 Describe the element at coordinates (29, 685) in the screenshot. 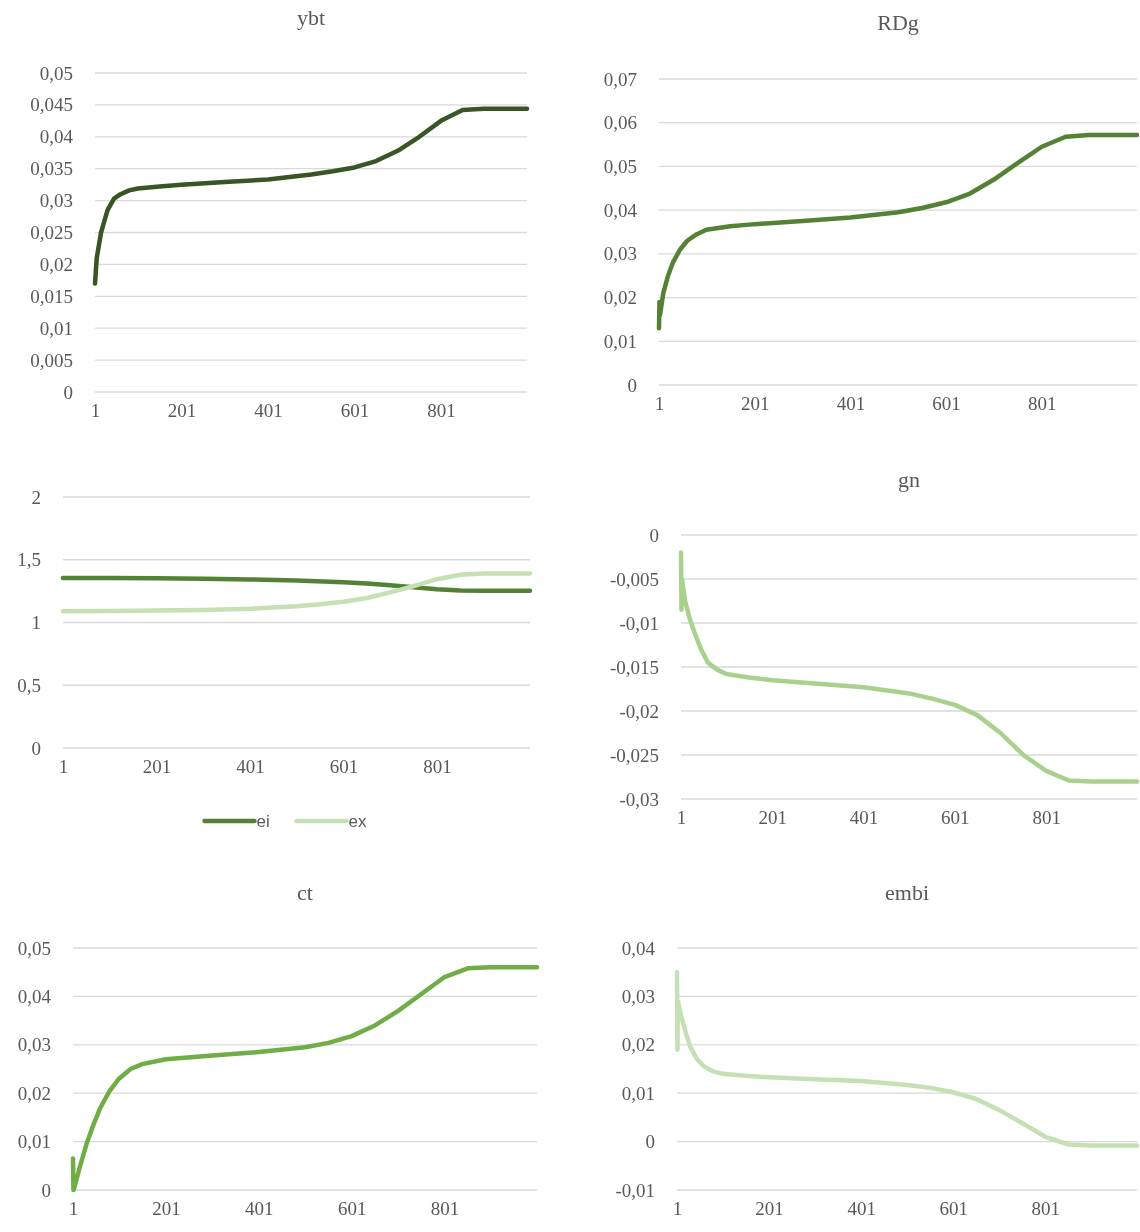

I see `y-tick-label: 0,5` at that location.